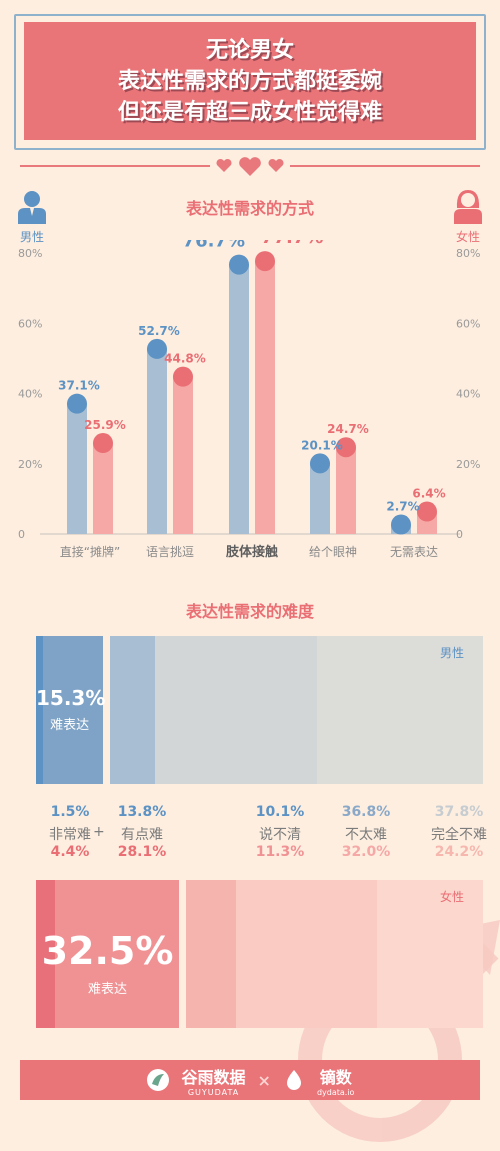 Image resolution: width=500 pixels, height=1151 pixels. I want to click on y-tick-left: 0, so click(21, 534).